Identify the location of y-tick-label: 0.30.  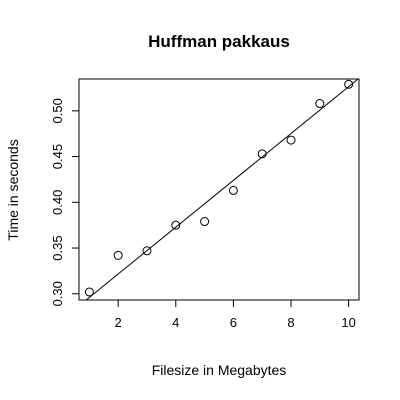
(57, 293).